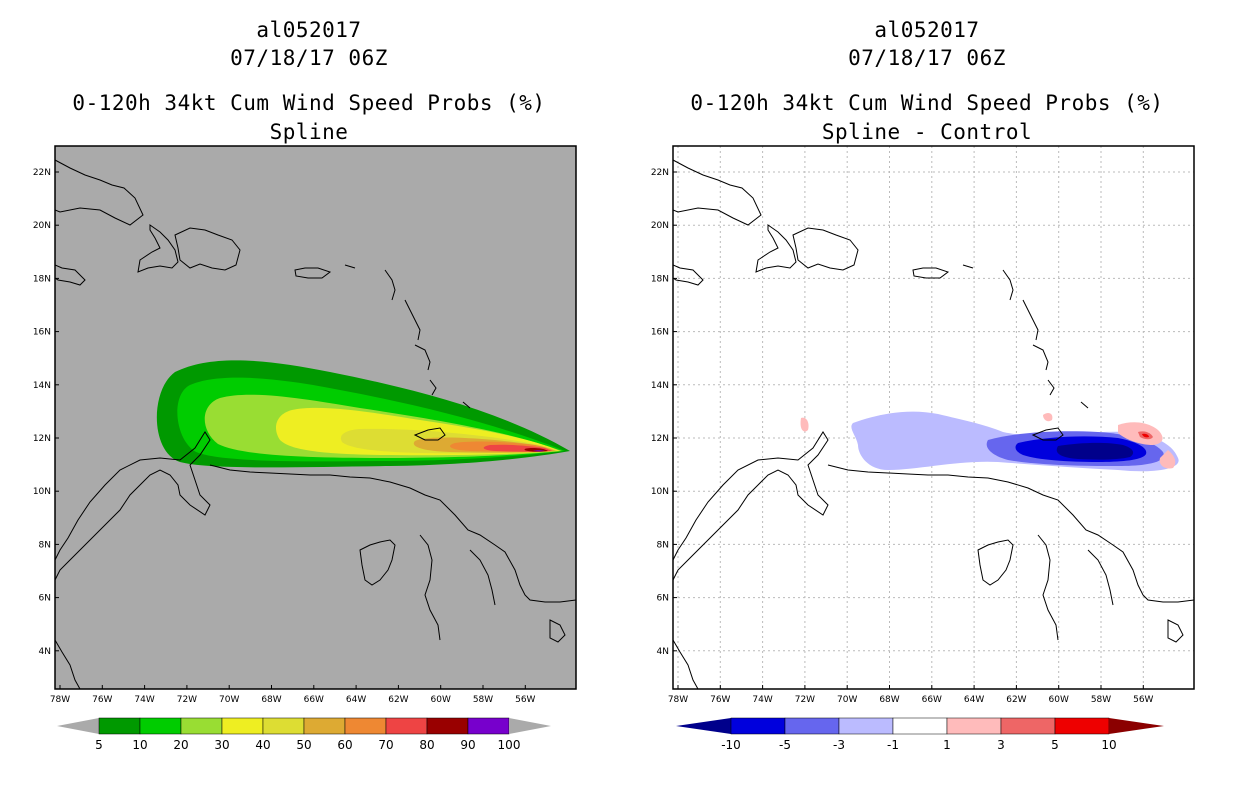  What do you see at coordinates (509, 745) in the screenshot?
I see `colorbar-label: 100` at bounding box center [509, 745].